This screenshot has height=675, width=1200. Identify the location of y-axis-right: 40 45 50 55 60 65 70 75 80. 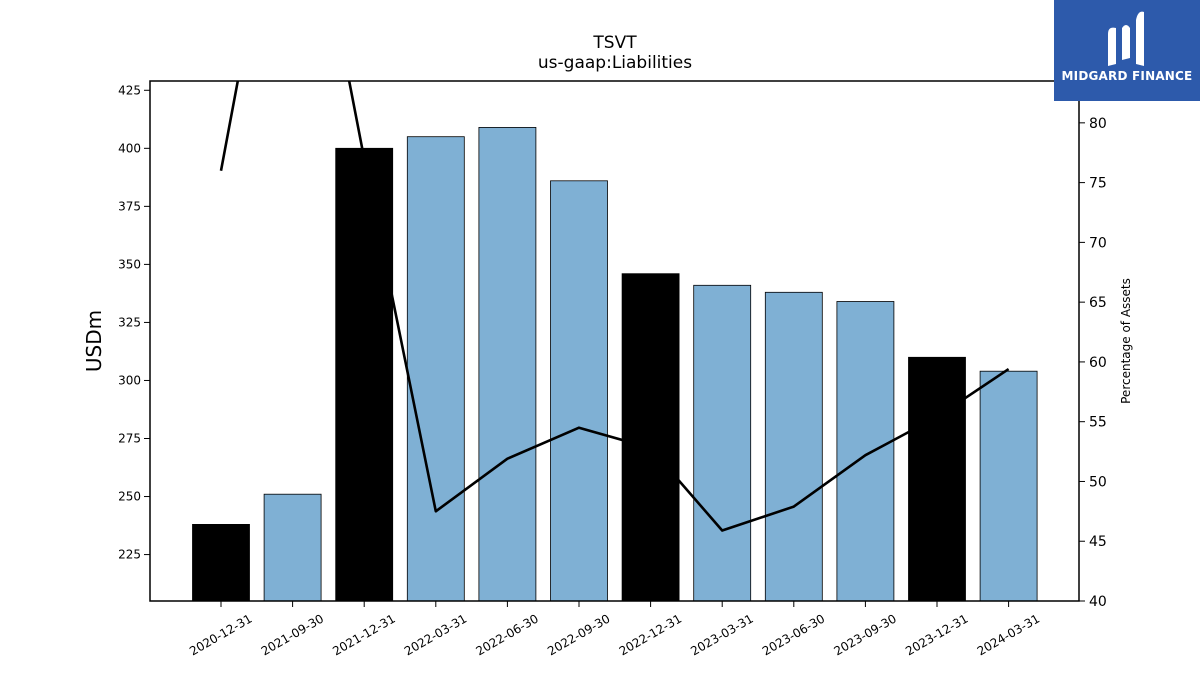
(1093, 363).